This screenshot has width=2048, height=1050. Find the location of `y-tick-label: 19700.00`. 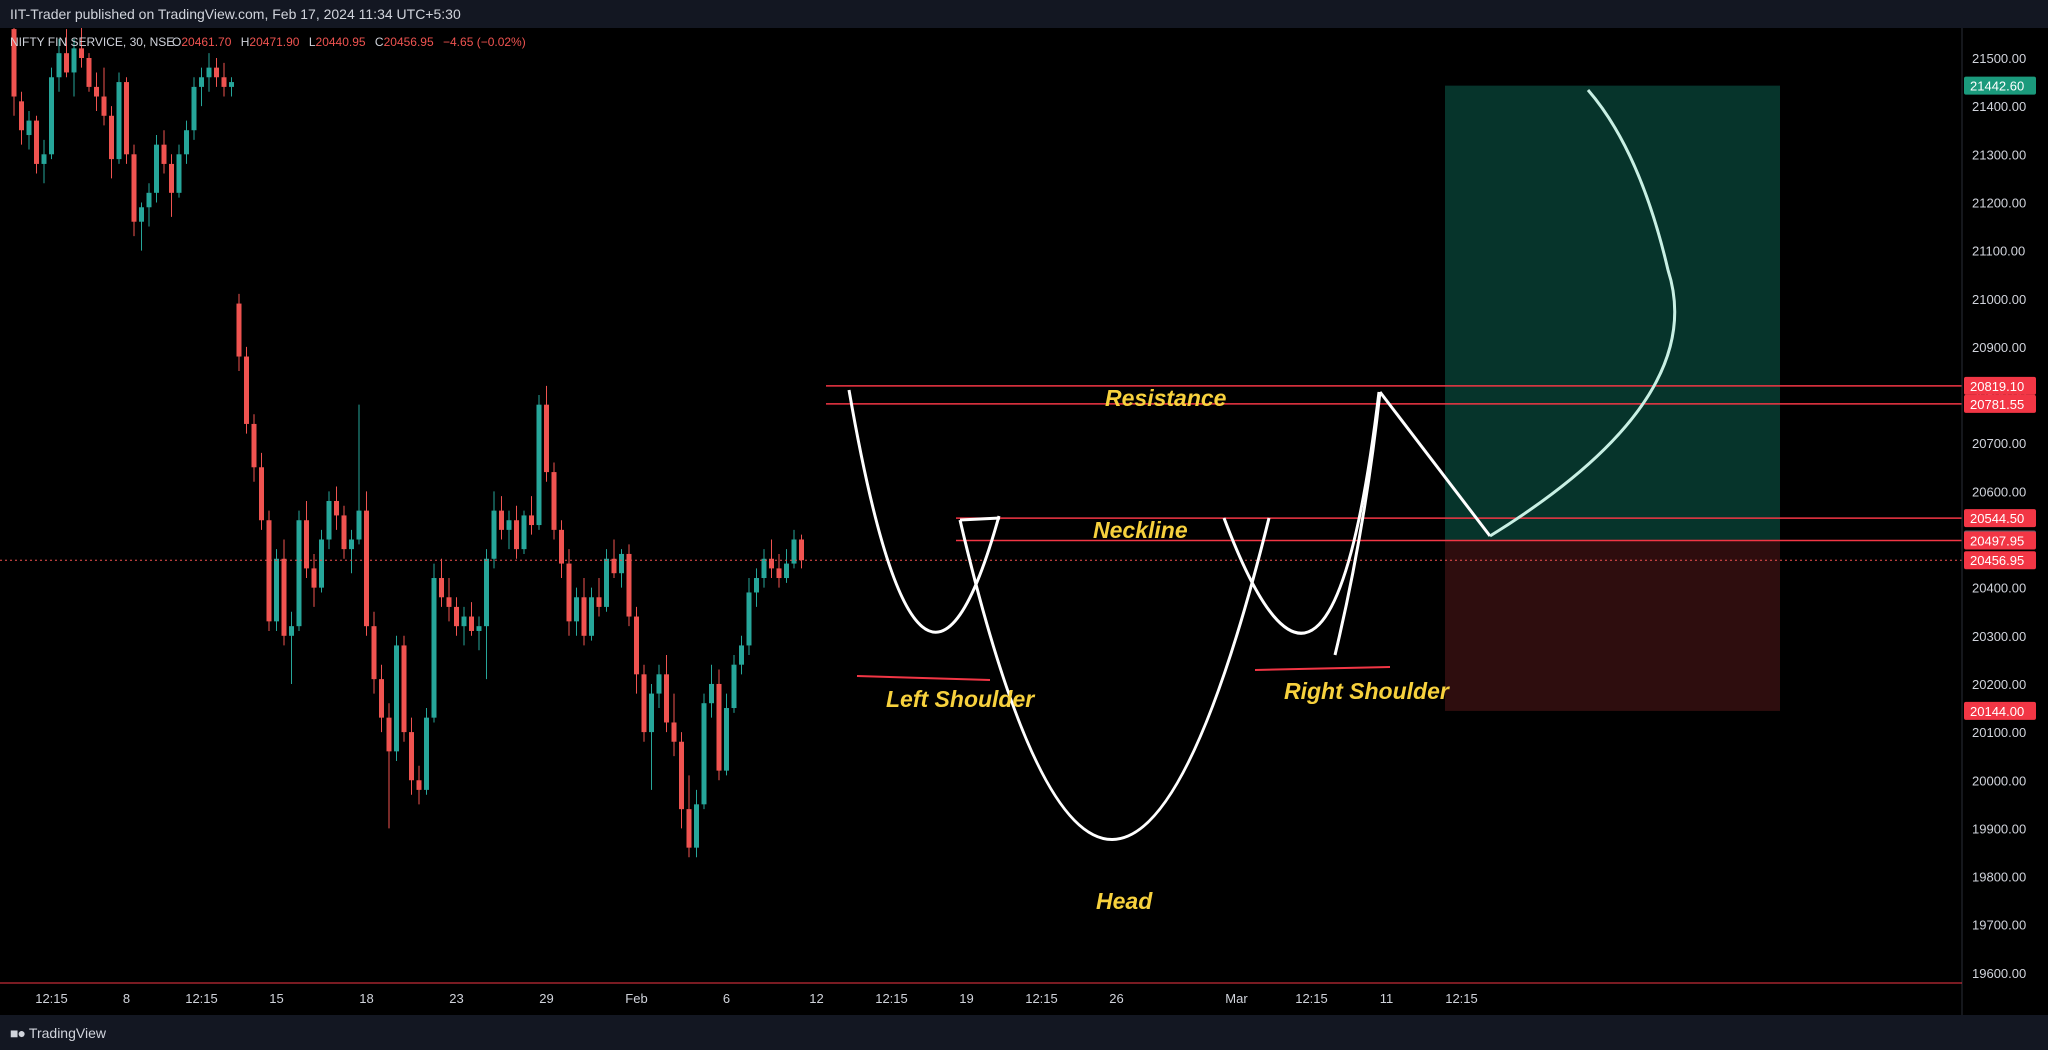

y-tick-label: 19700.00 is located at coordinates (1999, 925).